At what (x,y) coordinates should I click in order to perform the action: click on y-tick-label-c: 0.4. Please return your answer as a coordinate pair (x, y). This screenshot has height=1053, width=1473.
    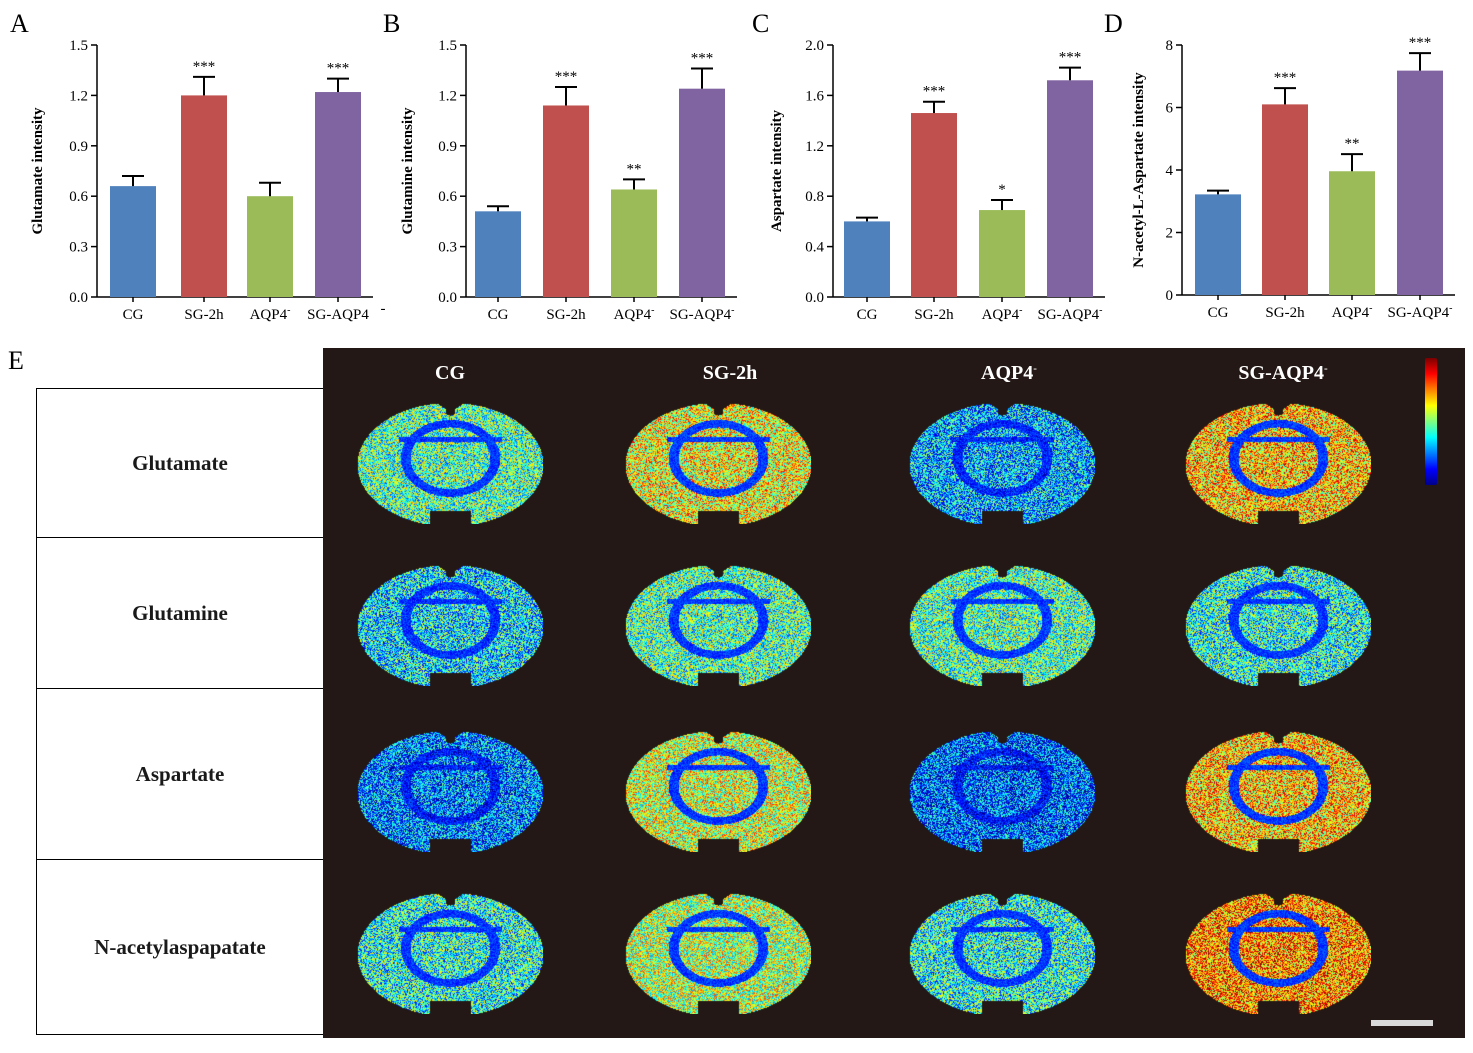
    Looking at the image, I should click on (814, 248).